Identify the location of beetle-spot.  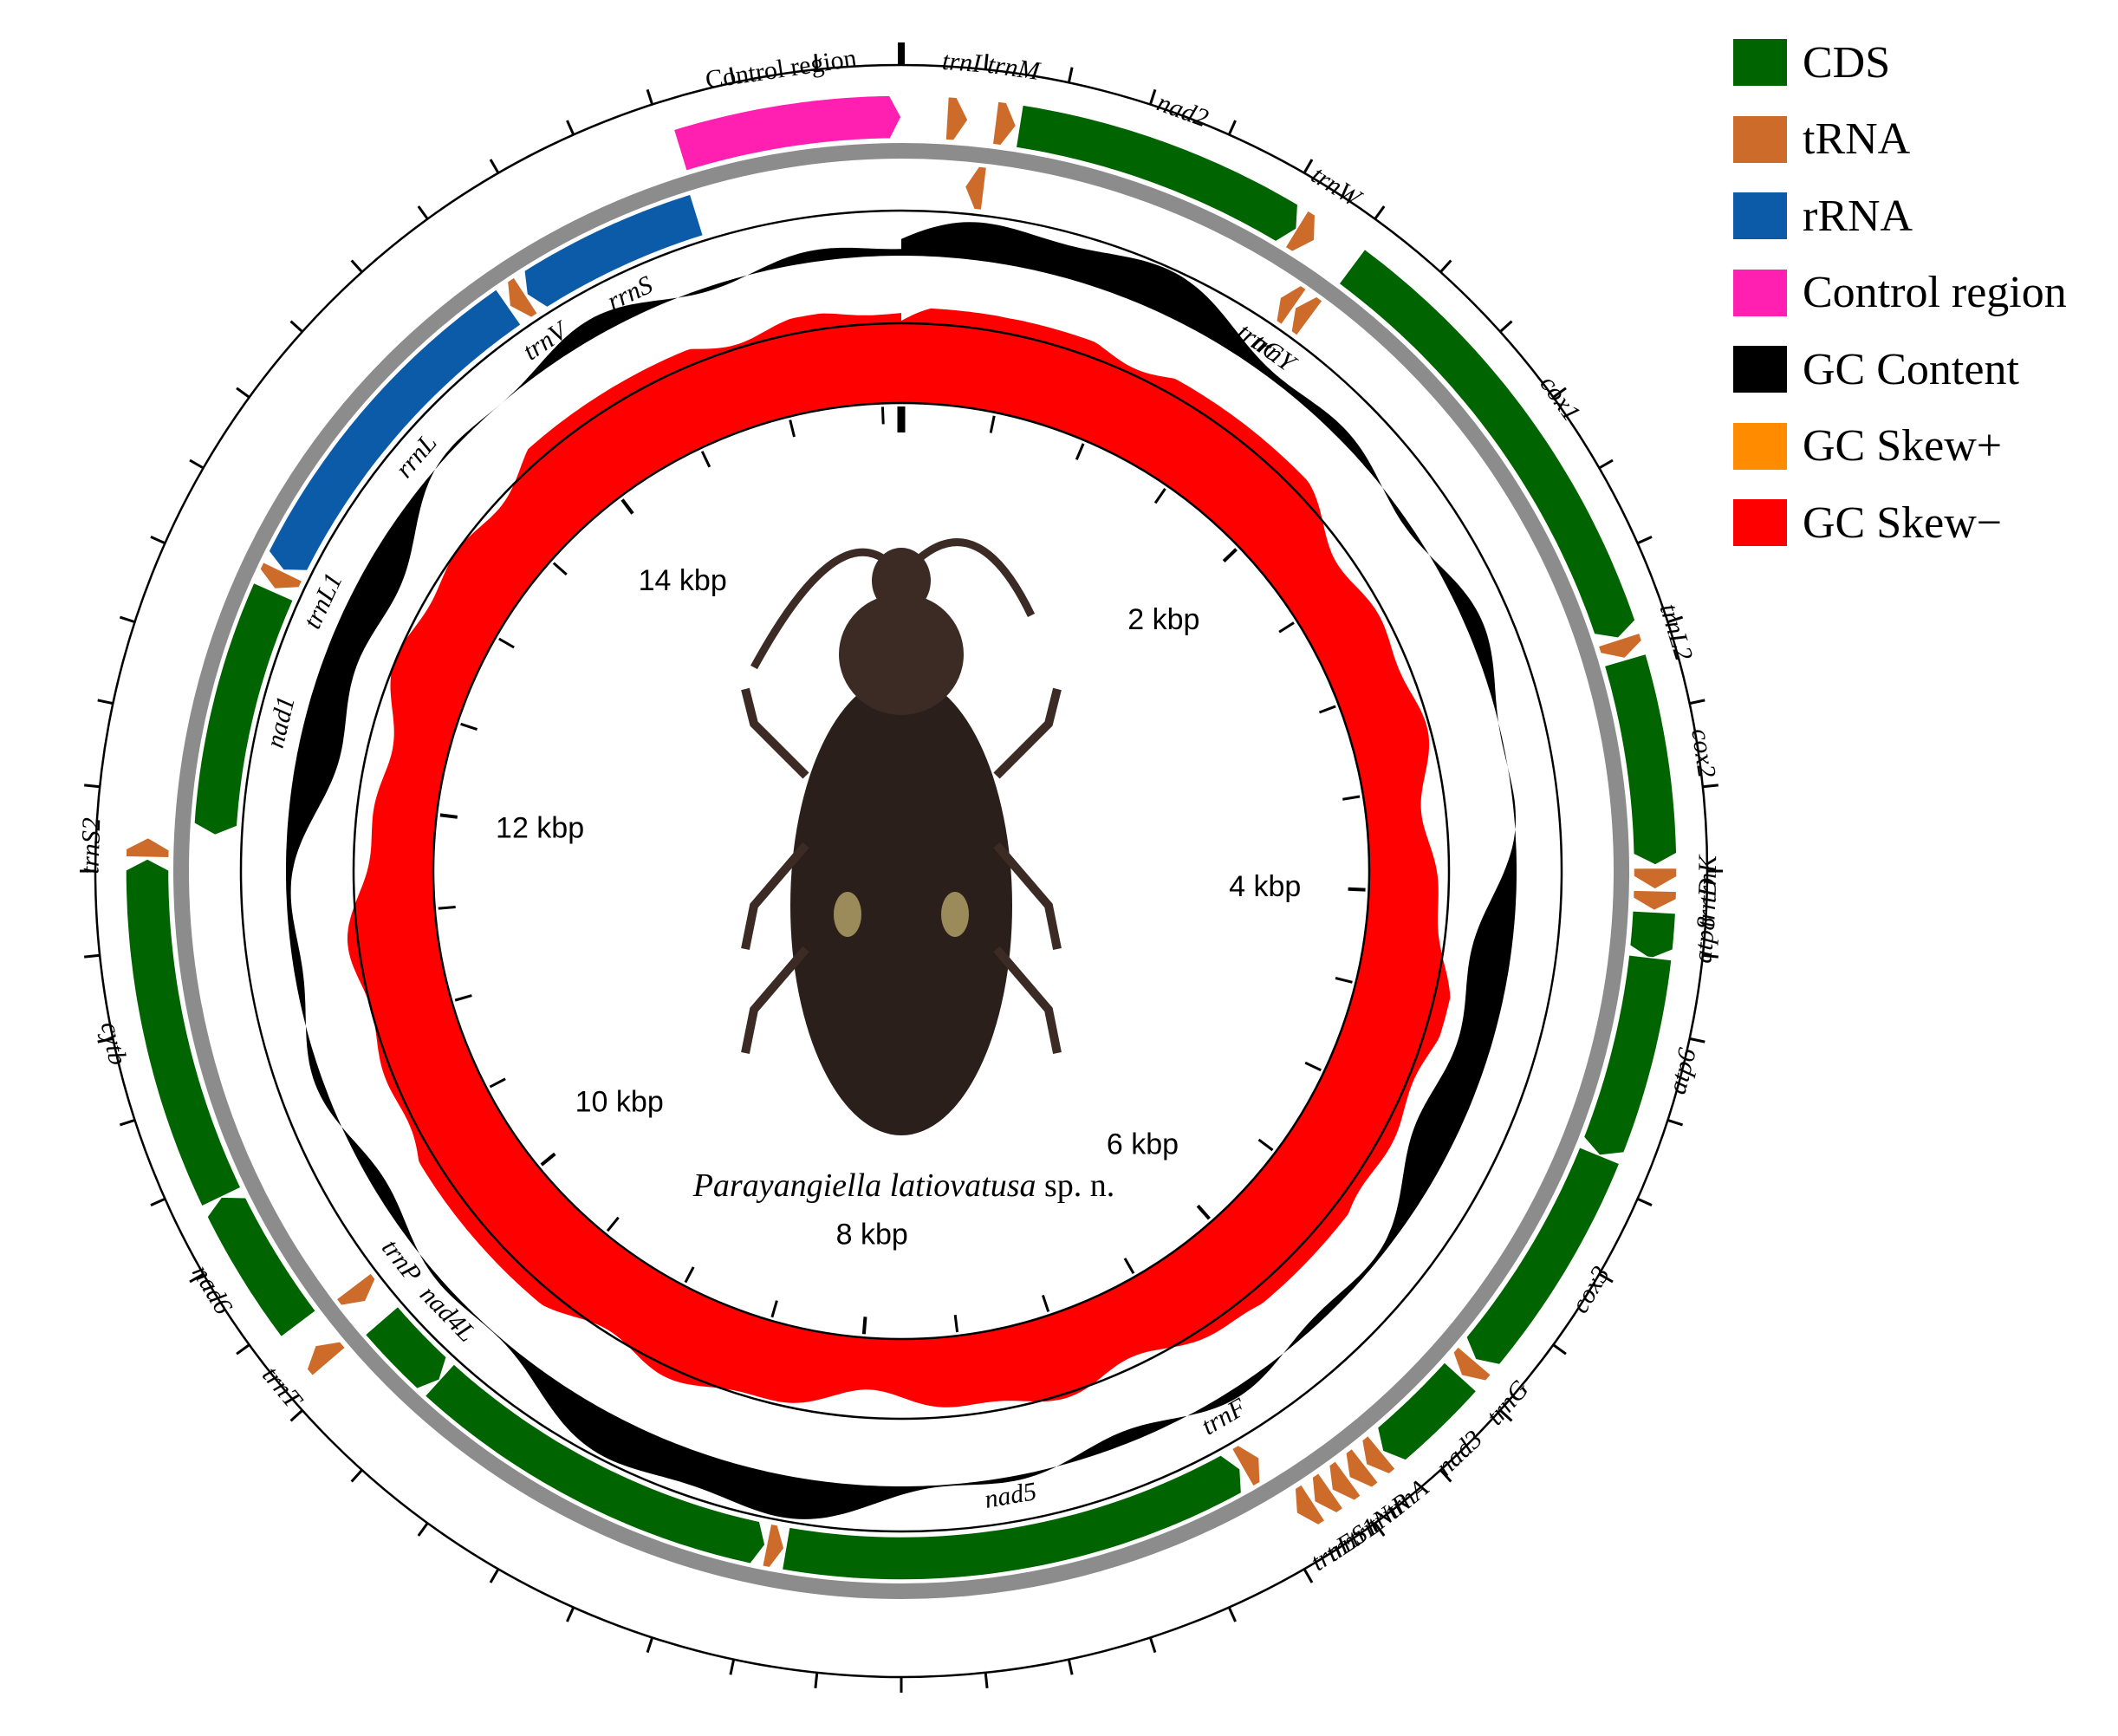
(955, 914).